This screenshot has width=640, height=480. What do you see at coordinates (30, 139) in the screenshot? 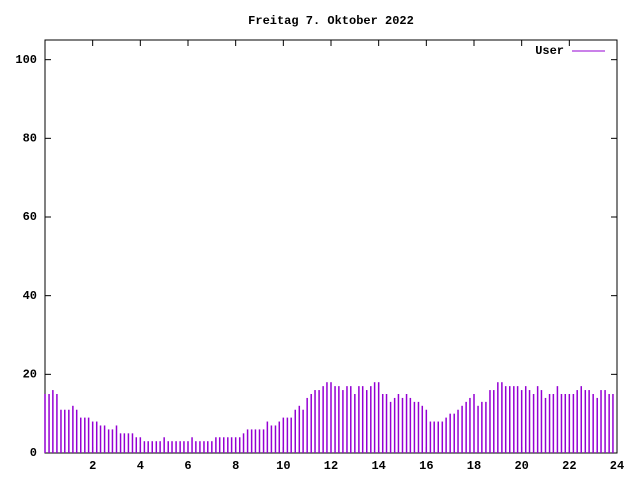
I see `y-tick-label: 80` at bounding box center [30, 139].